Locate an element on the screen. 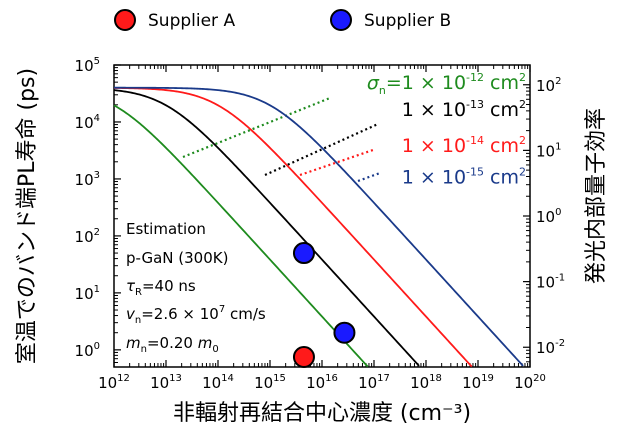 The image size is (619, 432). y-tick-label: 10⁰ is located at coordinates (87, 350).